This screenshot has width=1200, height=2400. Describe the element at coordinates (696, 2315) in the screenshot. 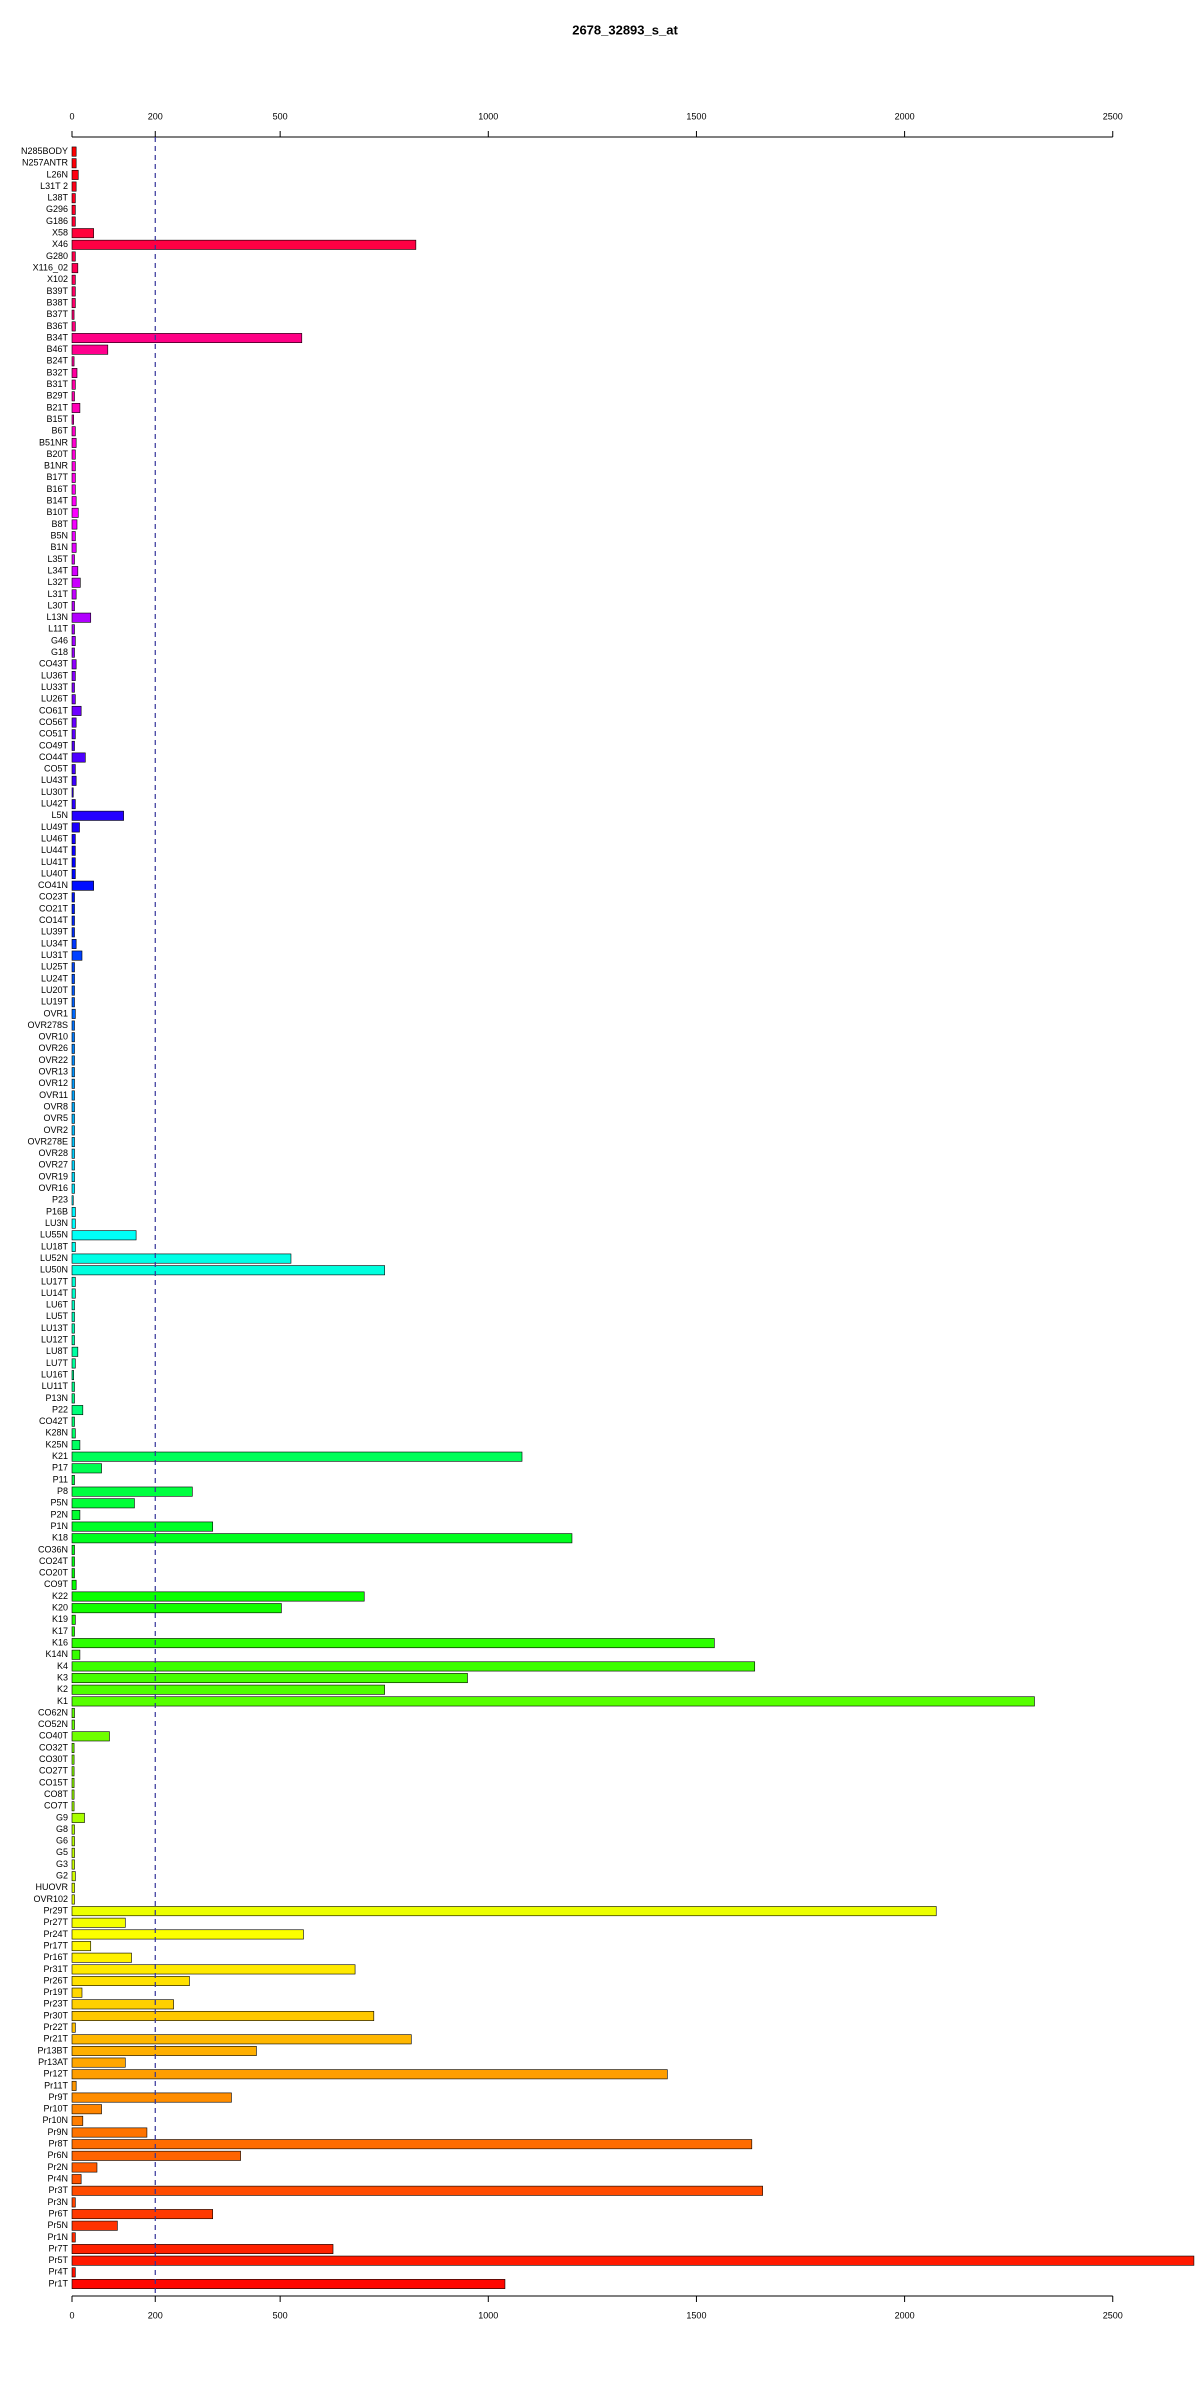

I see `x-tick-label: 1500` at that location.